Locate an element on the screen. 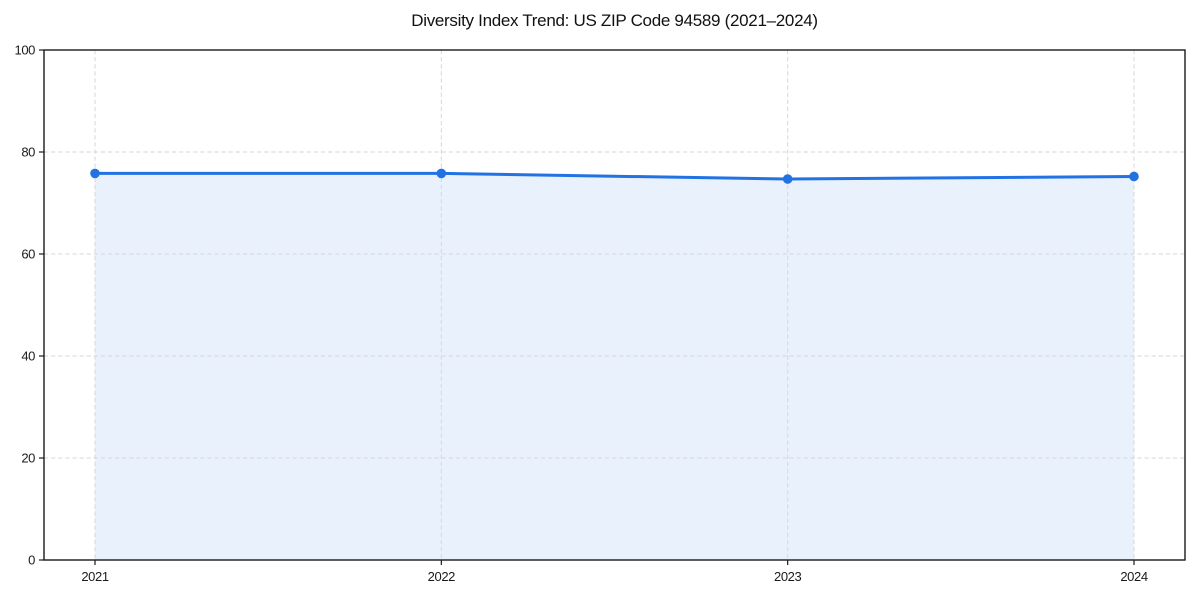 The image size is (1200, 600). y-tick-label: 40 is located at coordinates (28, 356).